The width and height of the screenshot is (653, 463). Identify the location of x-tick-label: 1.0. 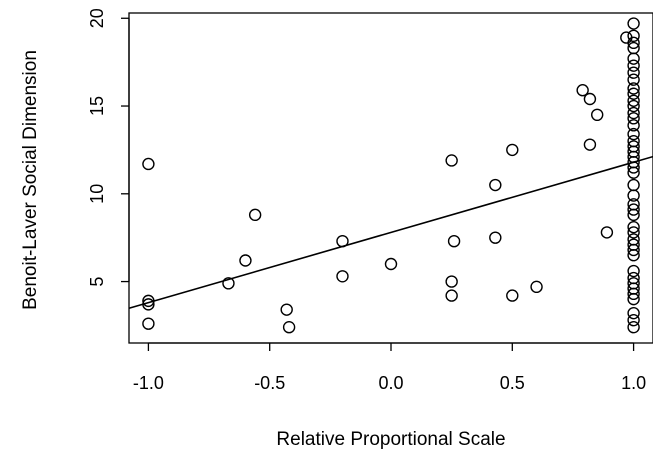
(633, 383).